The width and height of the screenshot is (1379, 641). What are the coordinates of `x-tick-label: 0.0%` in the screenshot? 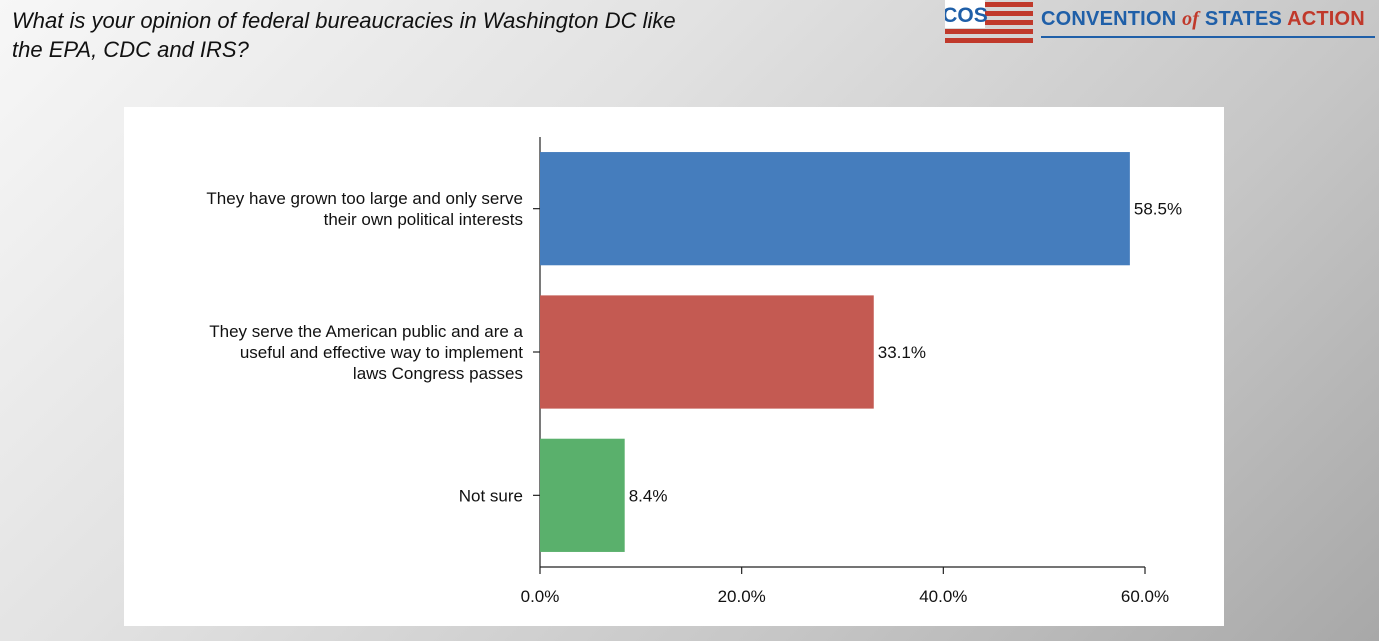 It's located at (540, 596).